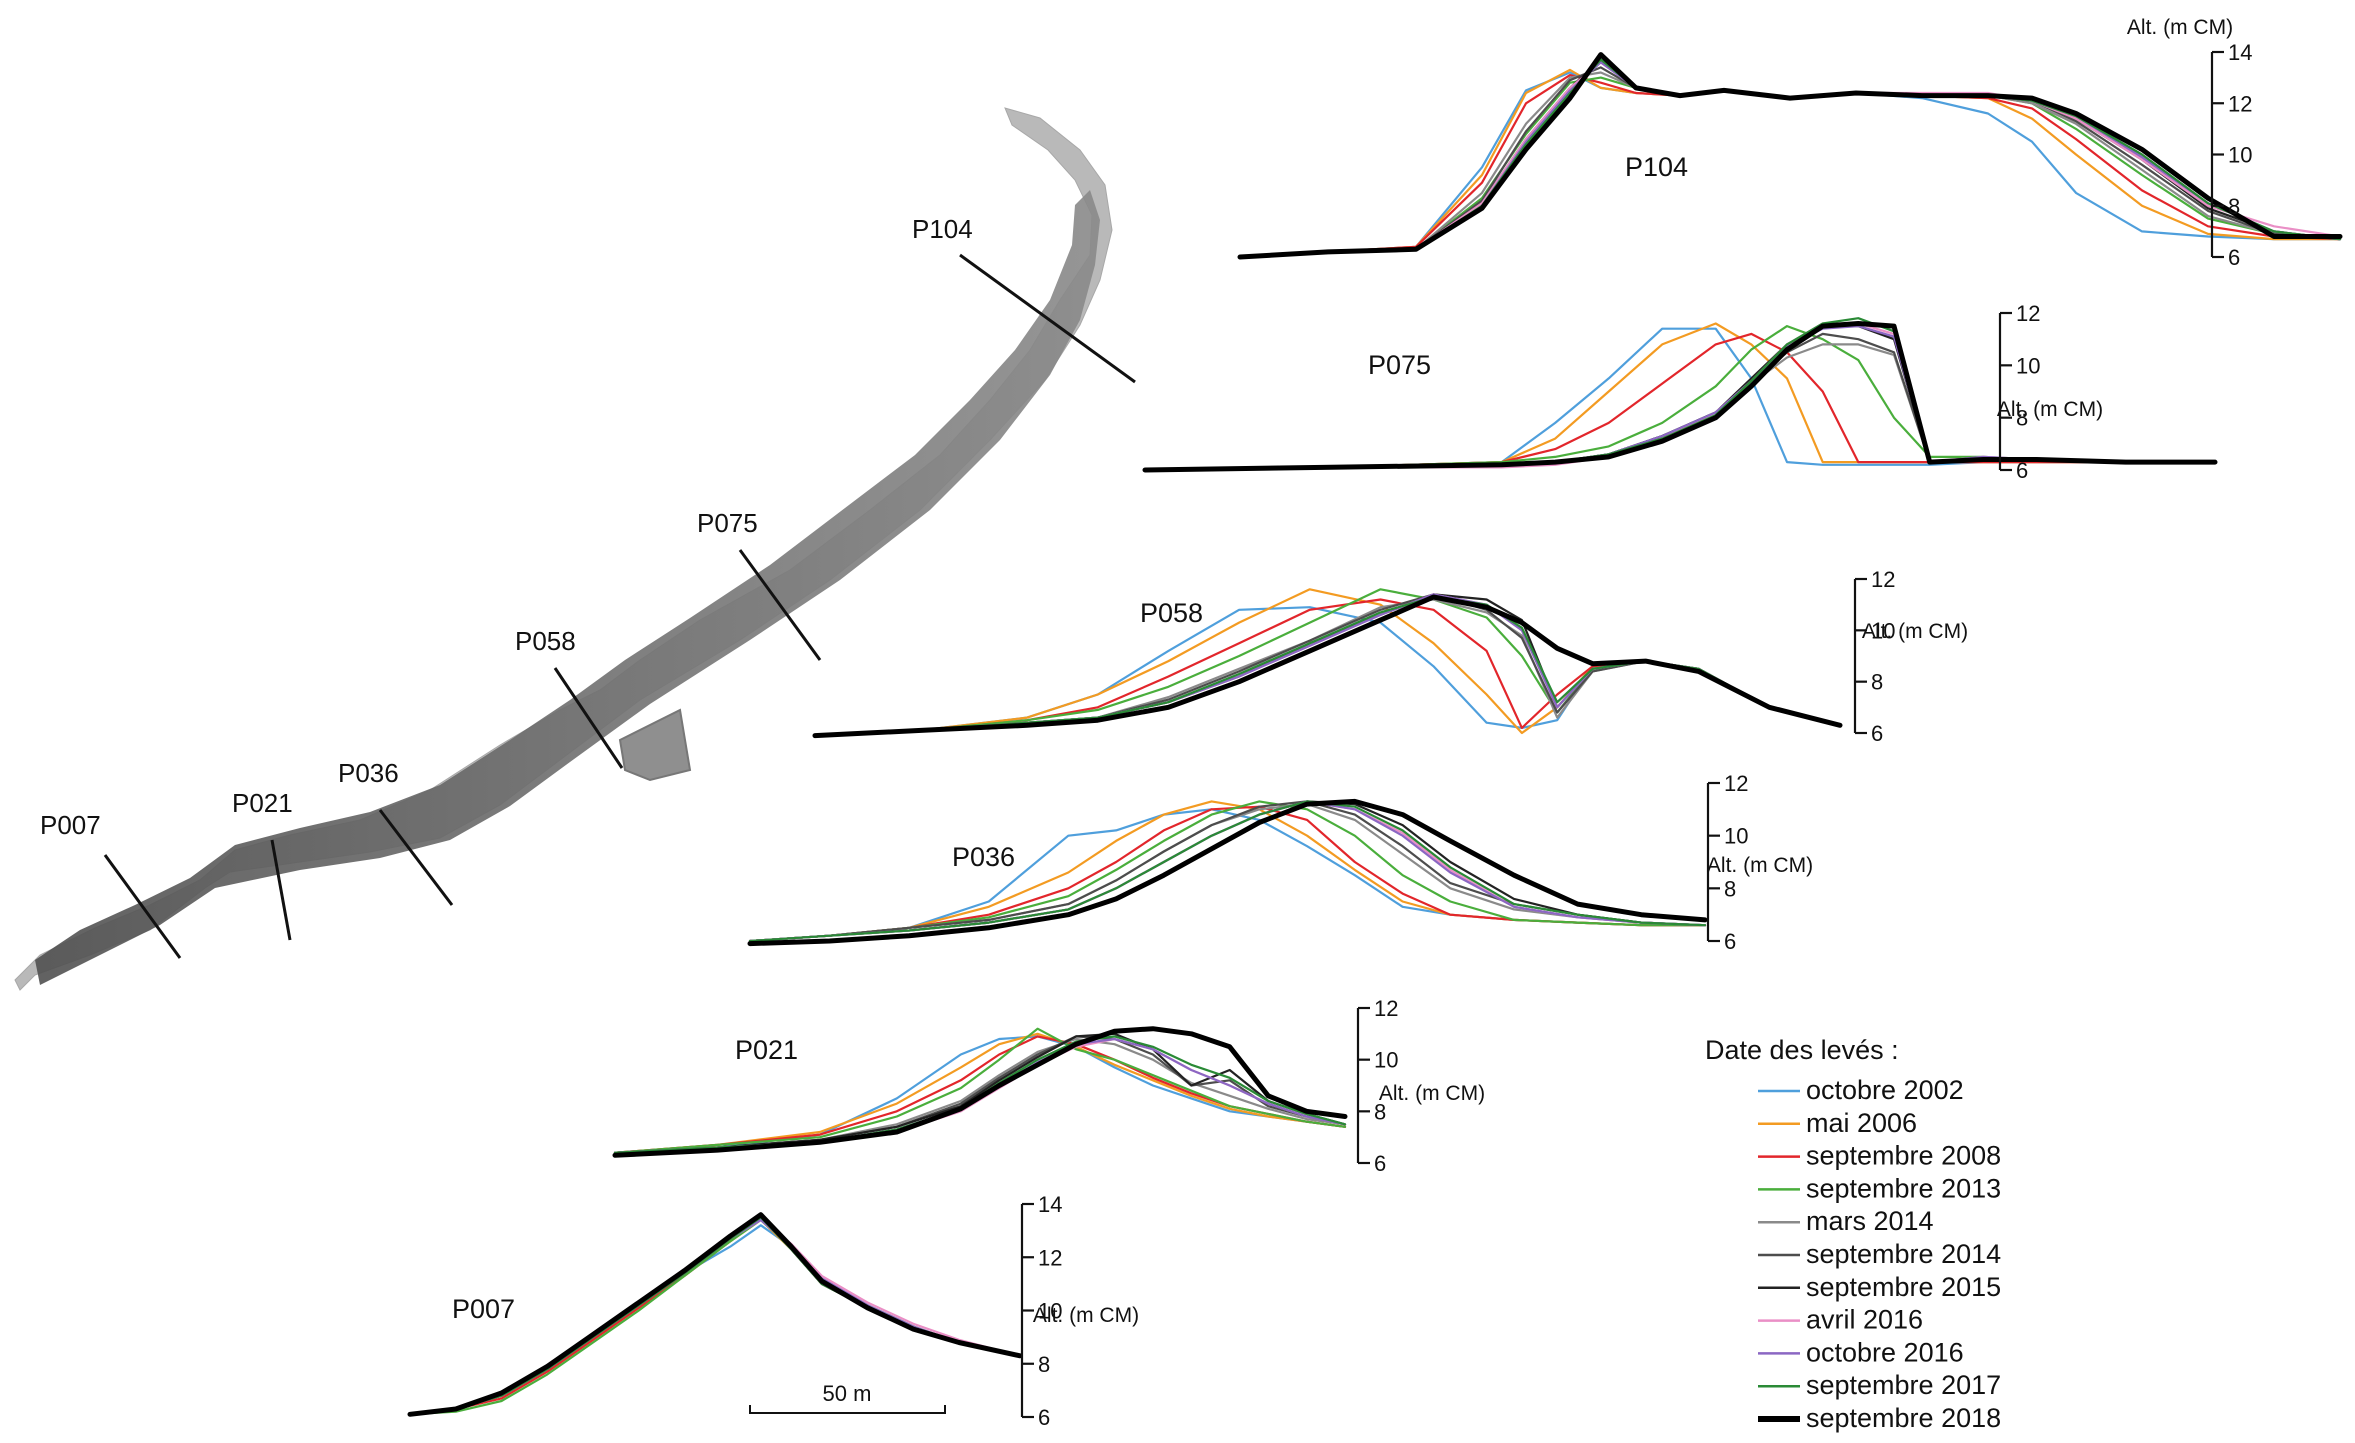  I want to click on legend-entry-label: octobre 2002, so click(1885, 1090).